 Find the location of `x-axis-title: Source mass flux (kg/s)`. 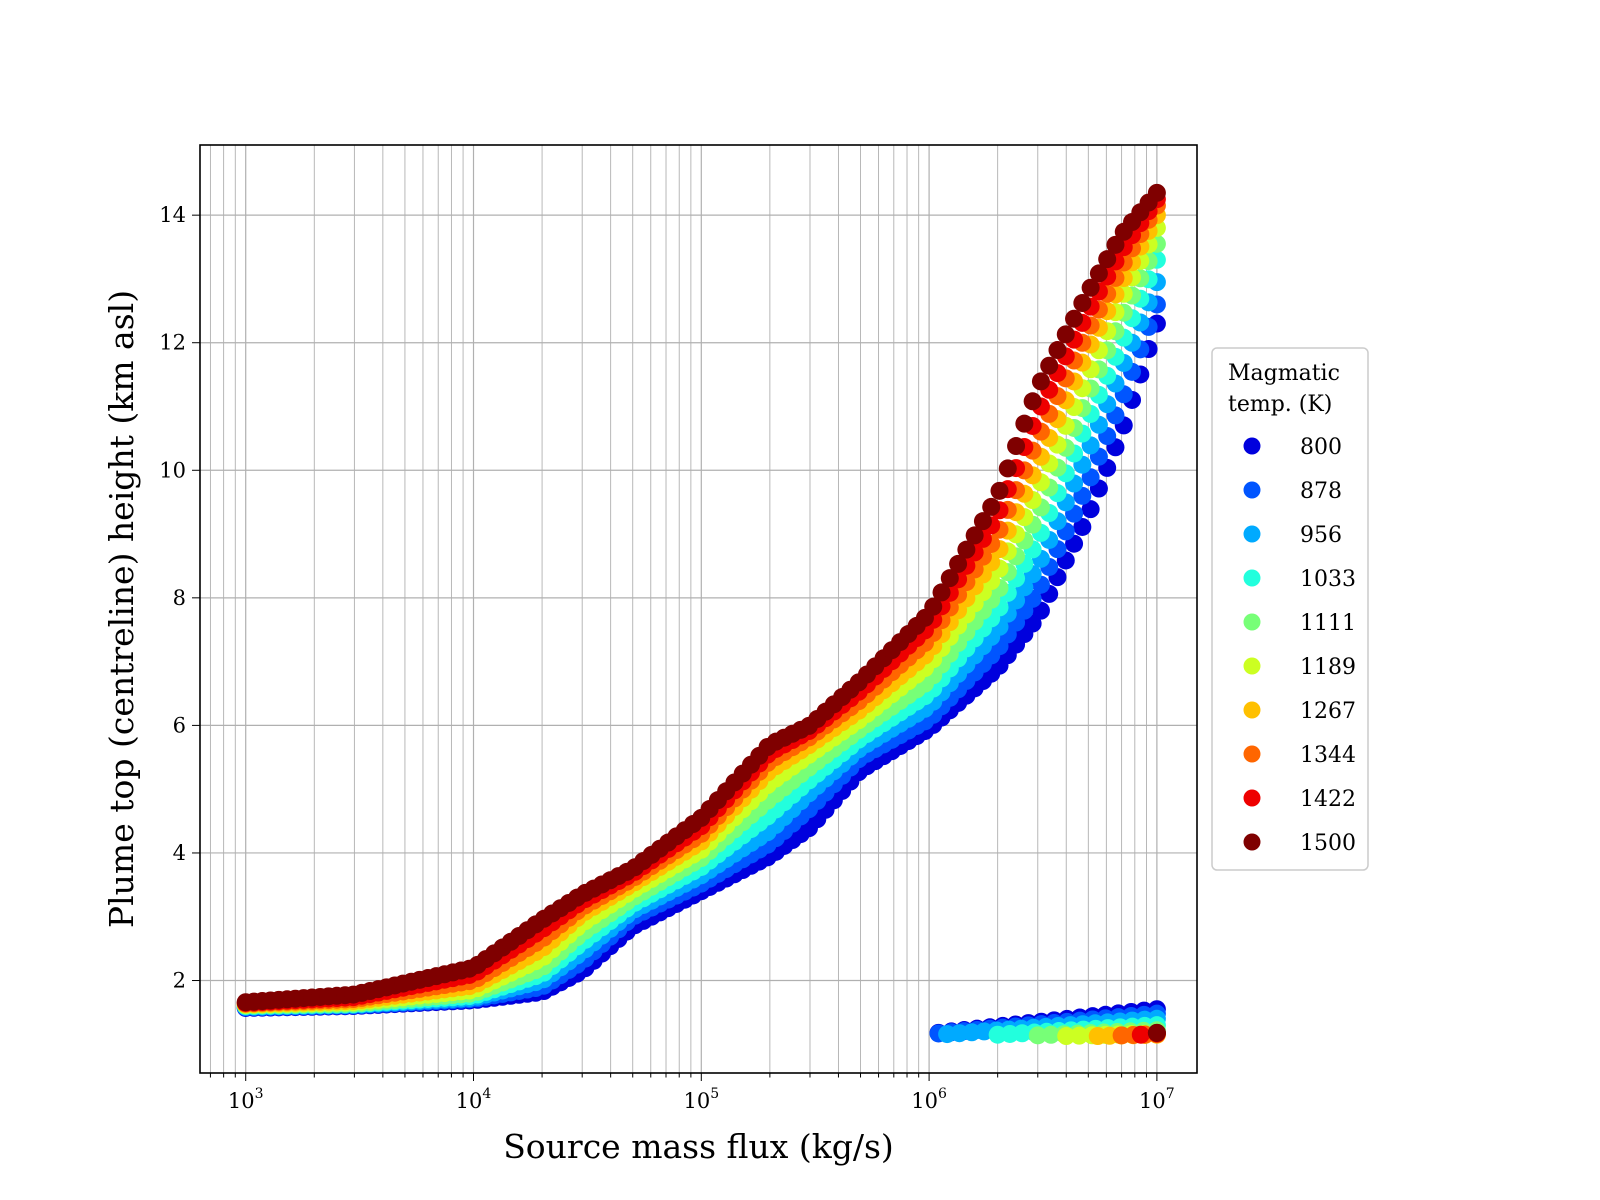

x-axis-title: Source mass flux (kg/s) is located at coordinates (698, 1146).